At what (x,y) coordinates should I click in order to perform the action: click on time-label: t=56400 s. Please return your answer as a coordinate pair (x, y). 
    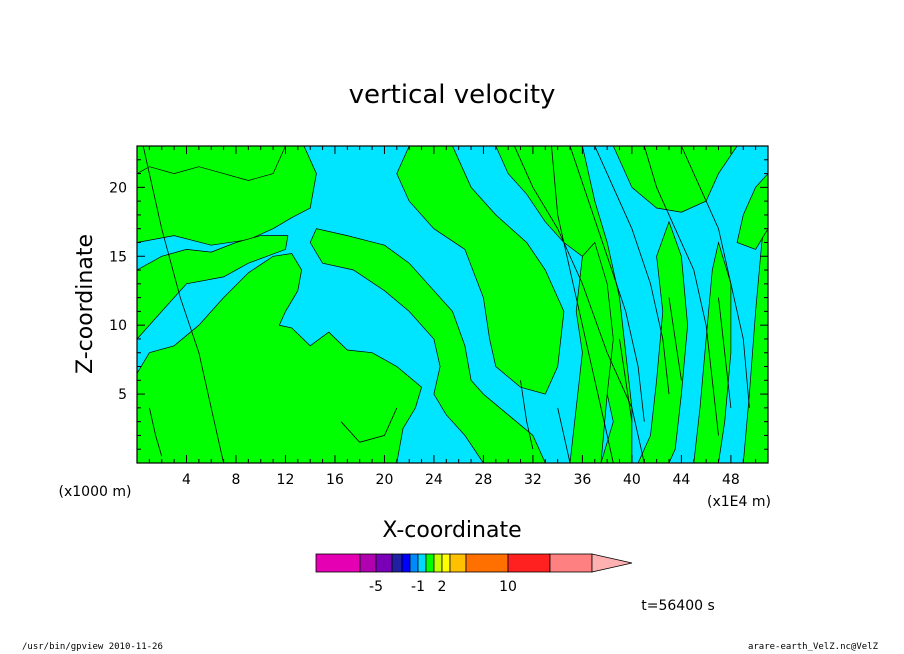
    Looking at the image, I should click on (678, 606).